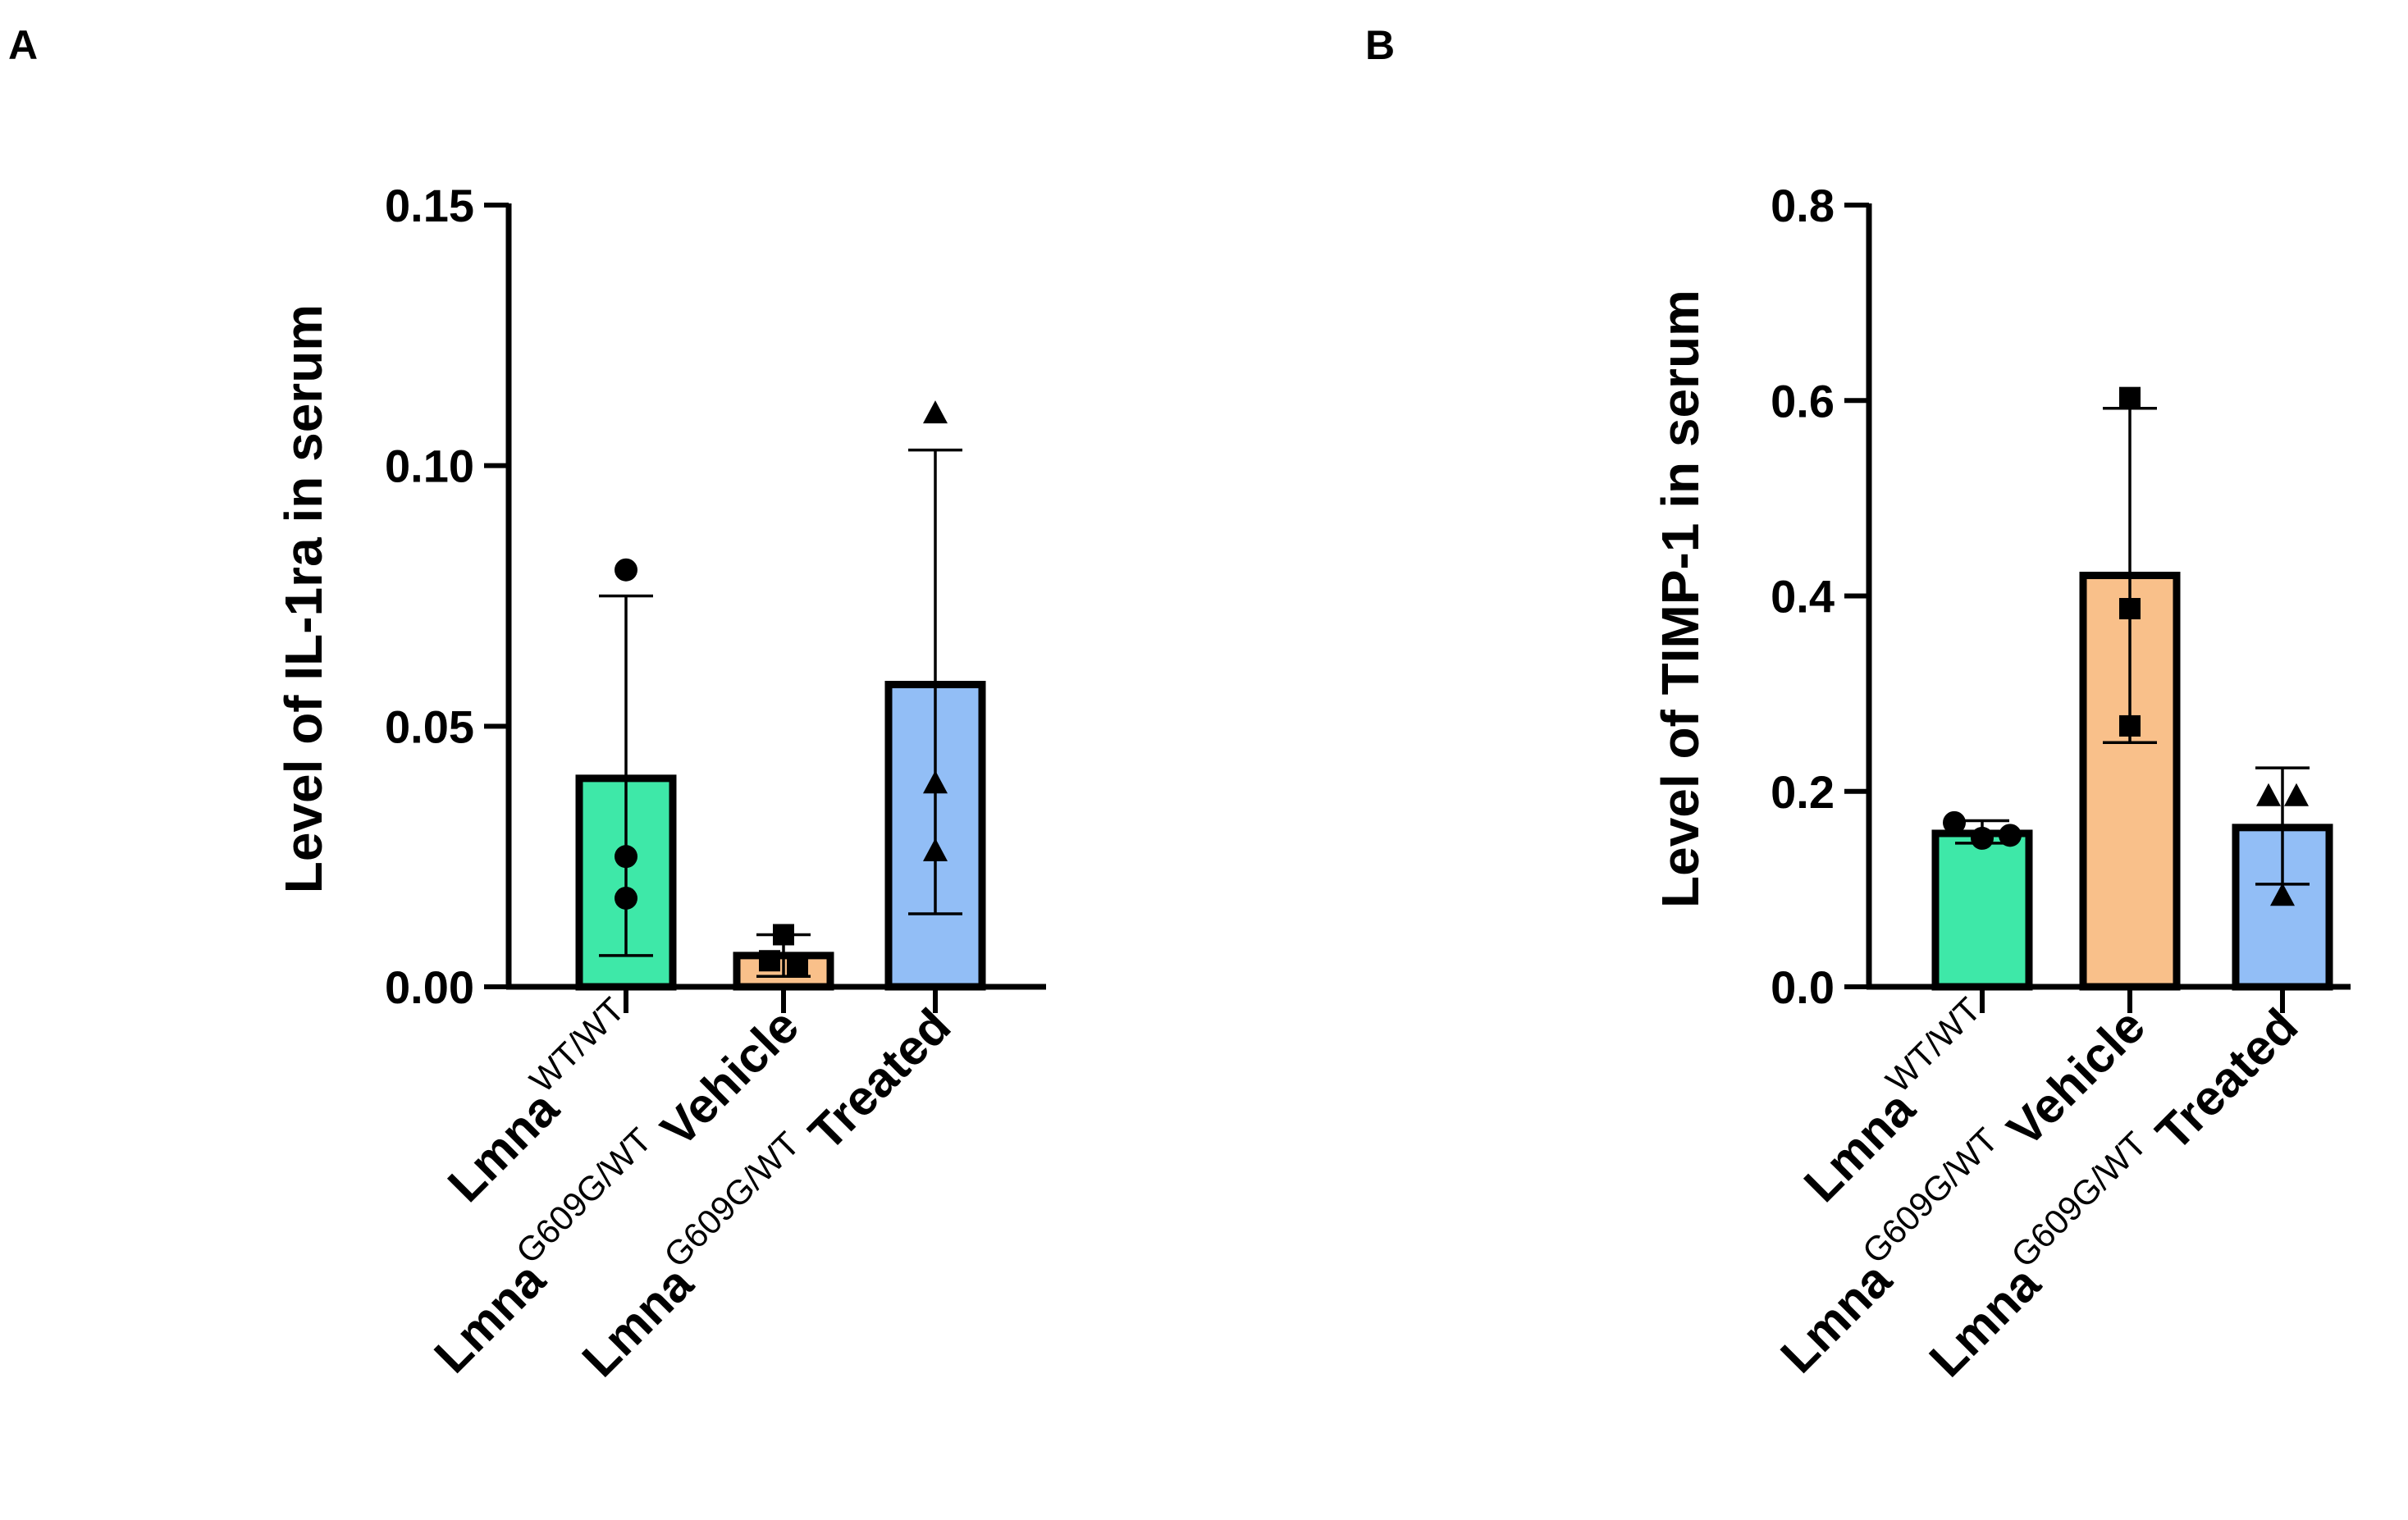  I want to click on y-axis-label: Level of TIMP-1 in serum, so click(1680, 599).